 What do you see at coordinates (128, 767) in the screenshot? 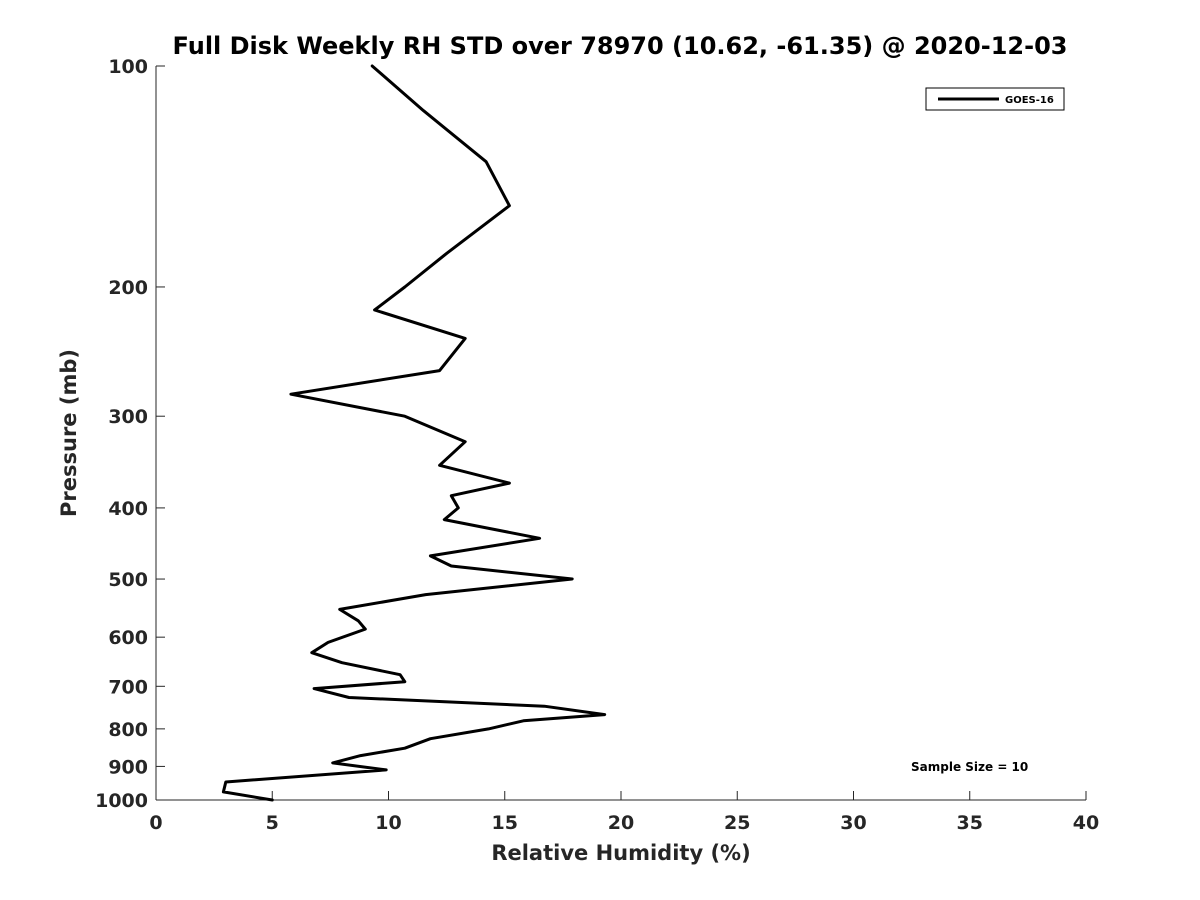
I see `y-tick-label: 900` at bounding box center [128, 767].